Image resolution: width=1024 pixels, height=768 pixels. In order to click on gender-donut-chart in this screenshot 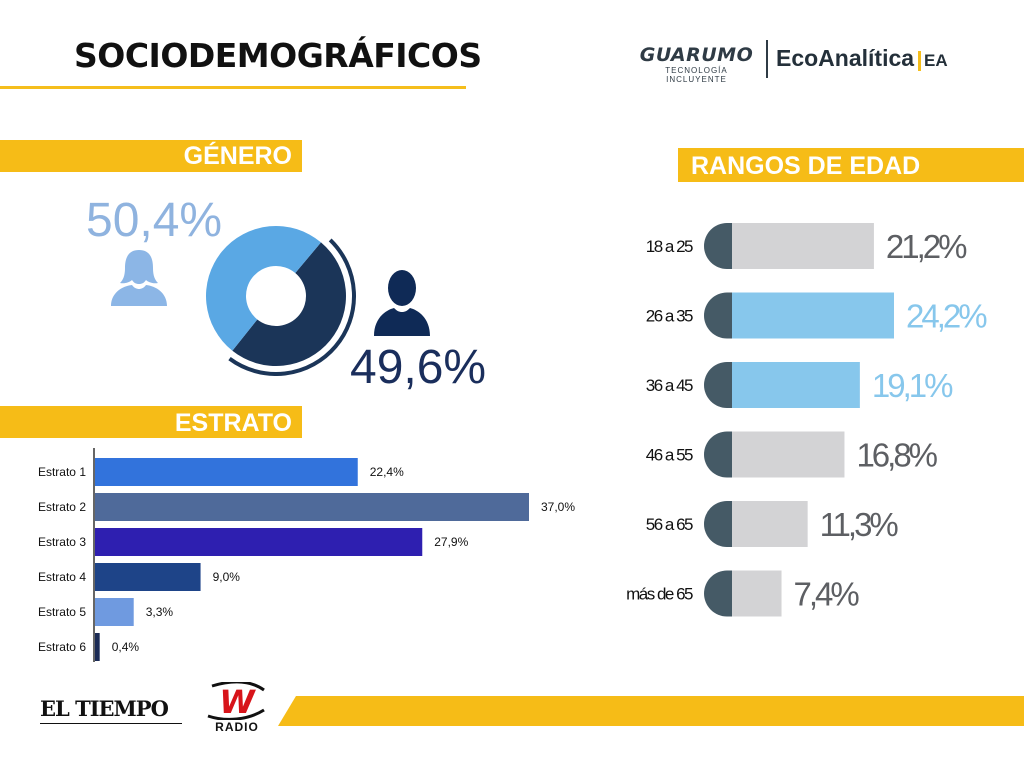, I will do `click(280, 300)`.